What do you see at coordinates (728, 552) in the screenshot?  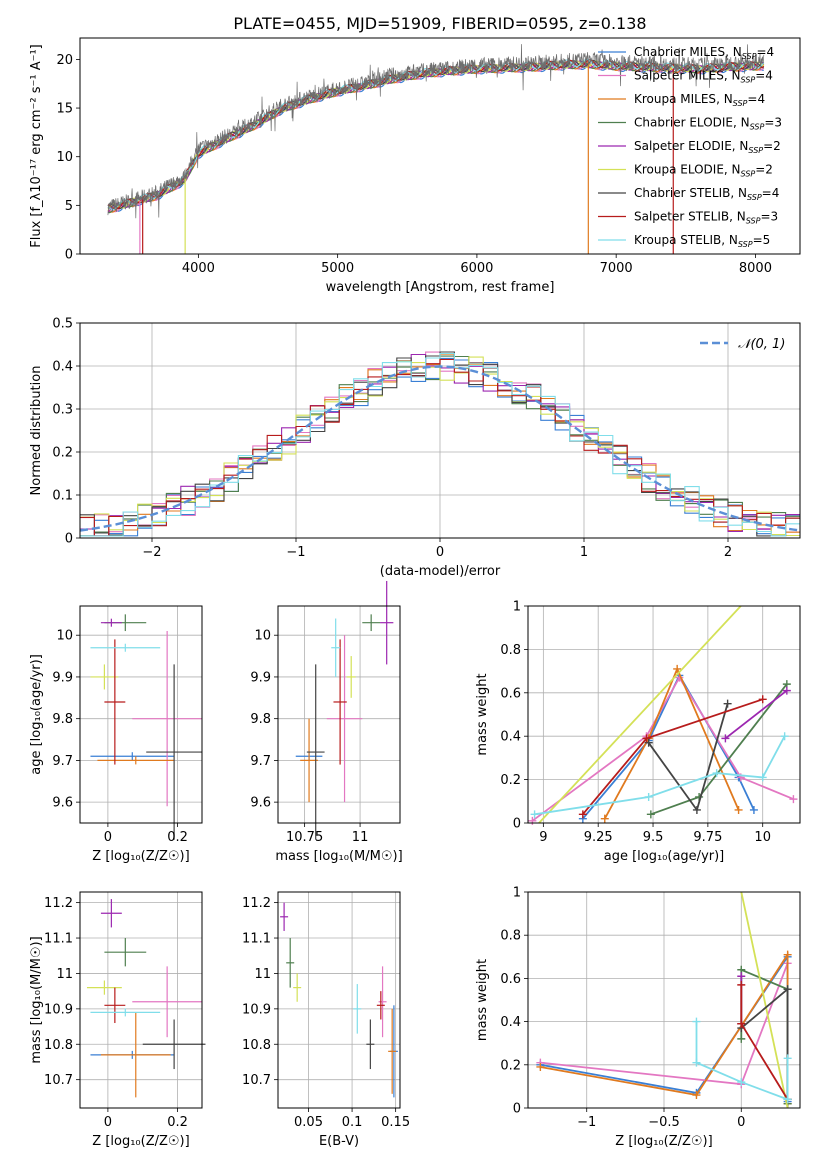 I see `x-tick-label: 2` at bounding box center [728, 552].